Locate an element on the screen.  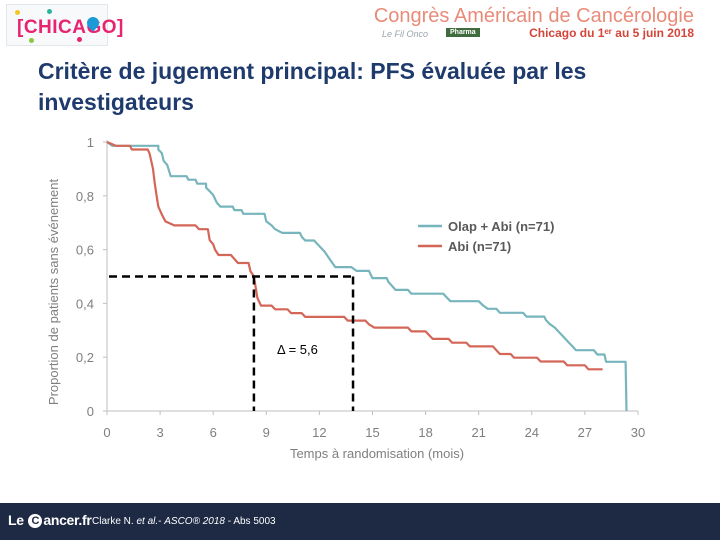
legend-label: Abi (n=71) is located at coordinates (479, 246).